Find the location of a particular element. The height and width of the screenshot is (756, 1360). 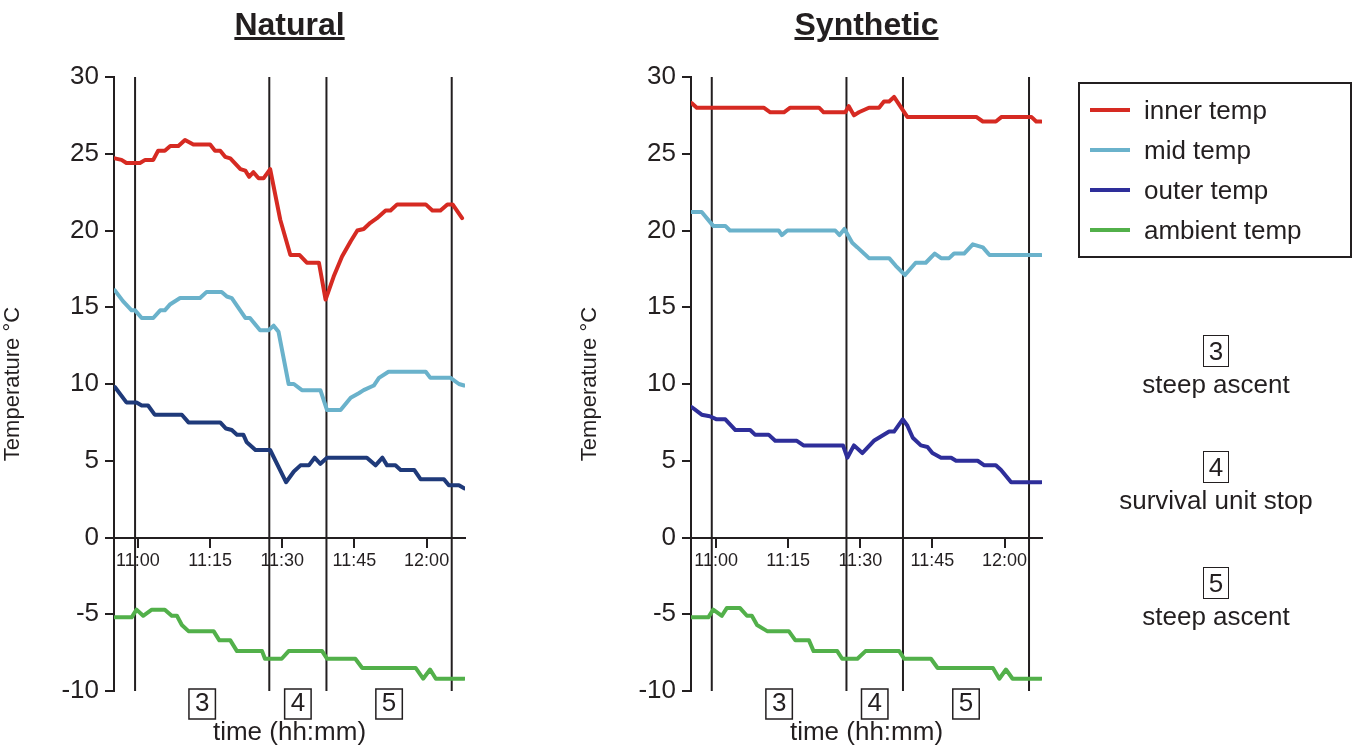

chart-title: Synthetic is located at coordinates (866, 24).